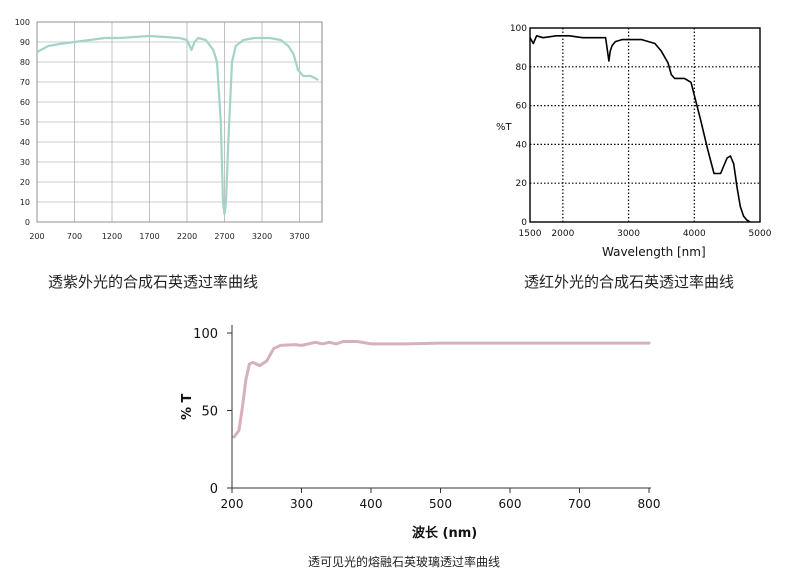 This screenshot has height=583, width=800. What do you see at coordinates (629, 282) in the screenshot?
I see `ir-chart-caption: 透红外光的合成石英透过率曲线` at bounding box center [629, 282].